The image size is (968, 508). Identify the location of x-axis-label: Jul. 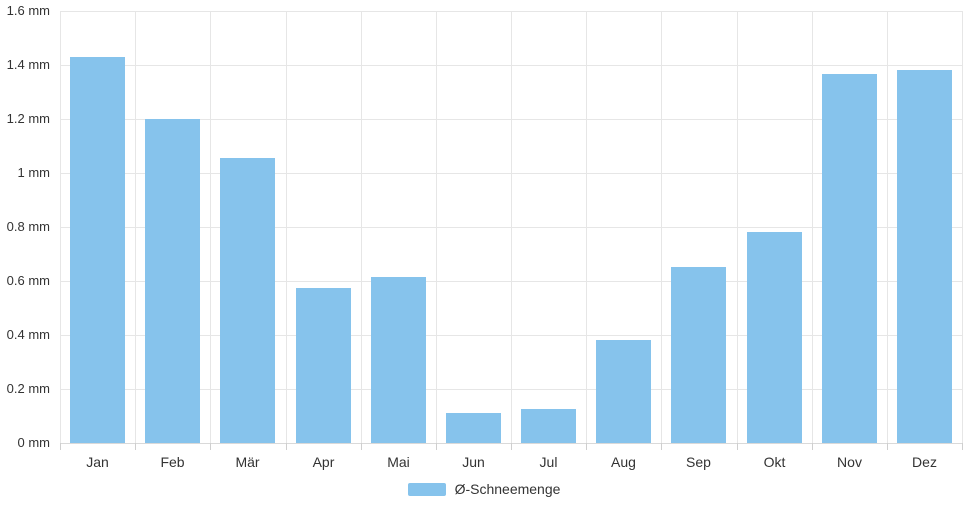
(548, 462).